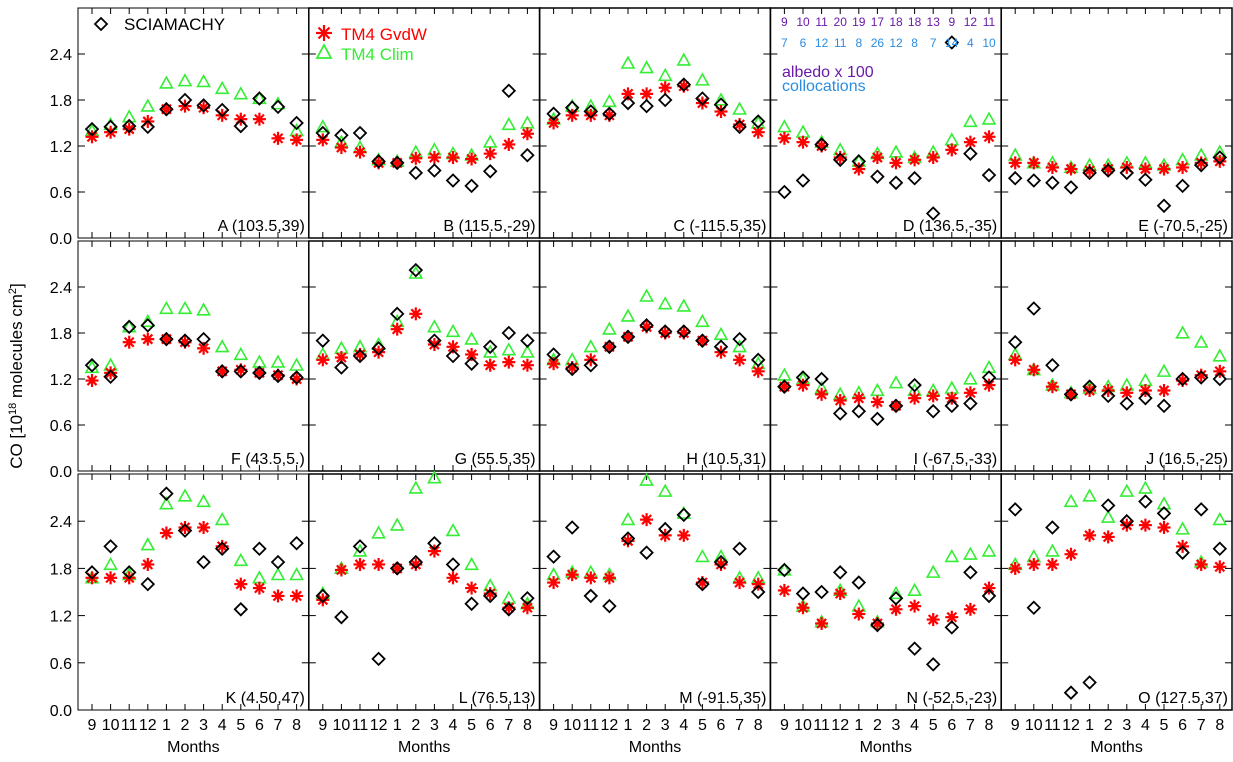  What do you see at coordinates (950, 226) in the screenshot?
I see `panel-label: D (136.5,-35)` at bounding box center [950, 226].